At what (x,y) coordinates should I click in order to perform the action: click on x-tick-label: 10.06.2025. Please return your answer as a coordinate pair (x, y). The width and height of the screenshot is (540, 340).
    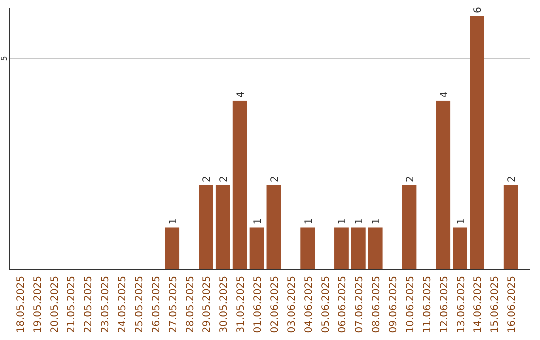
    Looking at the image, I should click on (410, 305).